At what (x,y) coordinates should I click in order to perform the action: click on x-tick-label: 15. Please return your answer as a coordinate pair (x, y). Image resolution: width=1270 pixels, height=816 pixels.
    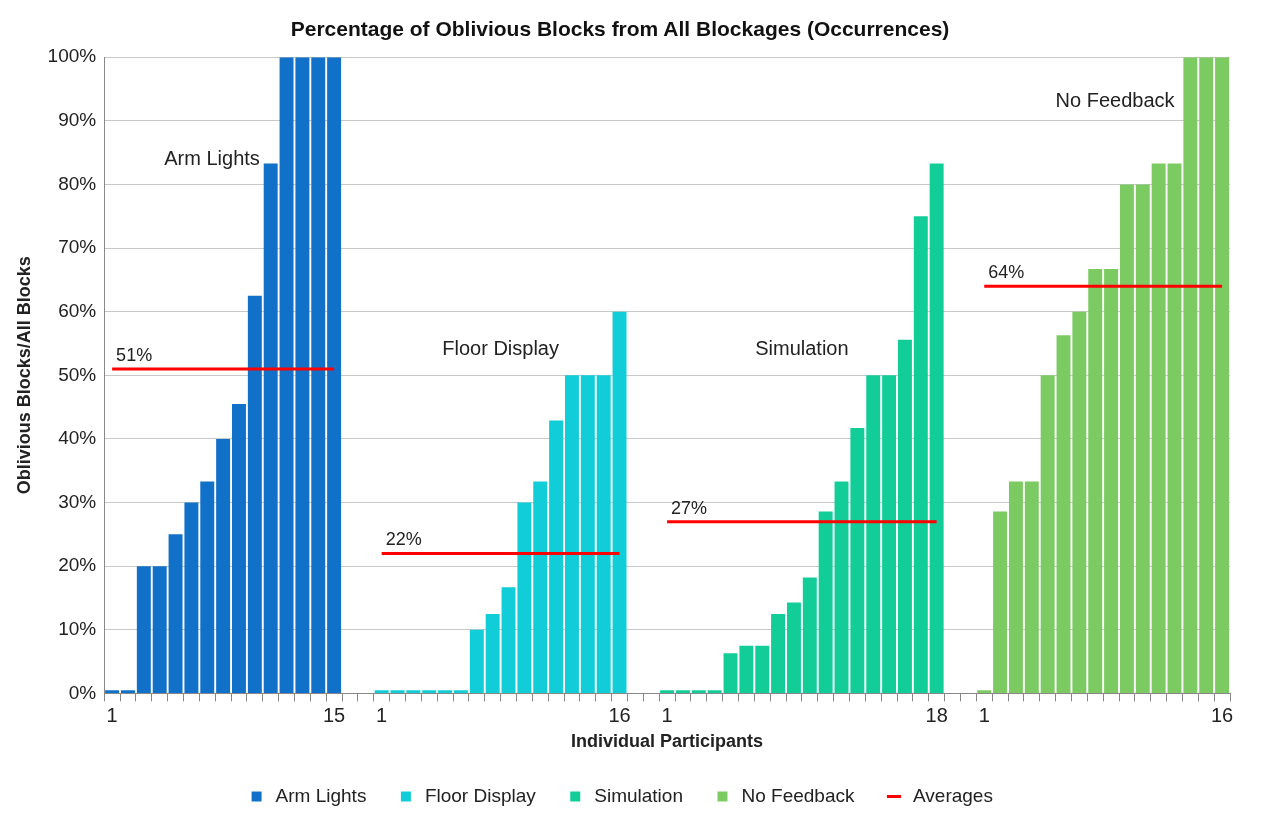
    Looking at the image, I should click on (334, 714).